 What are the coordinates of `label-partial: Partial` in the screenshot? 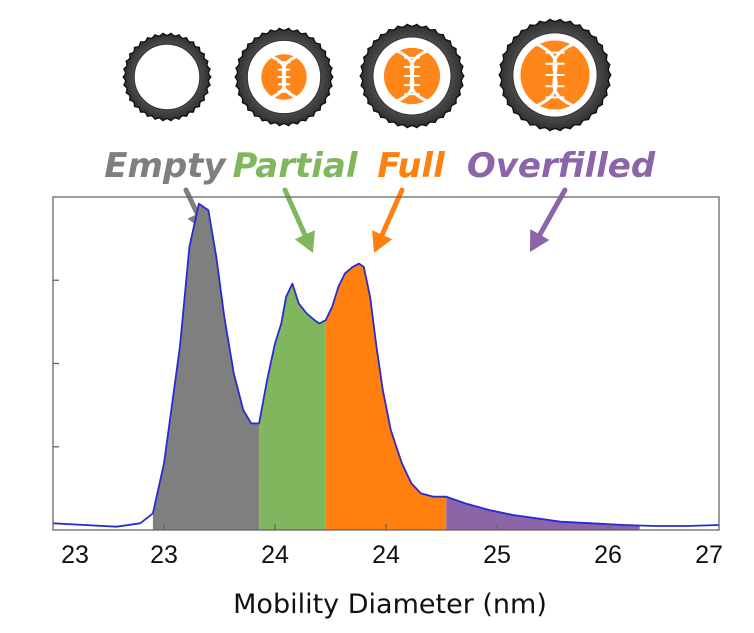 It's located at (296, 166).